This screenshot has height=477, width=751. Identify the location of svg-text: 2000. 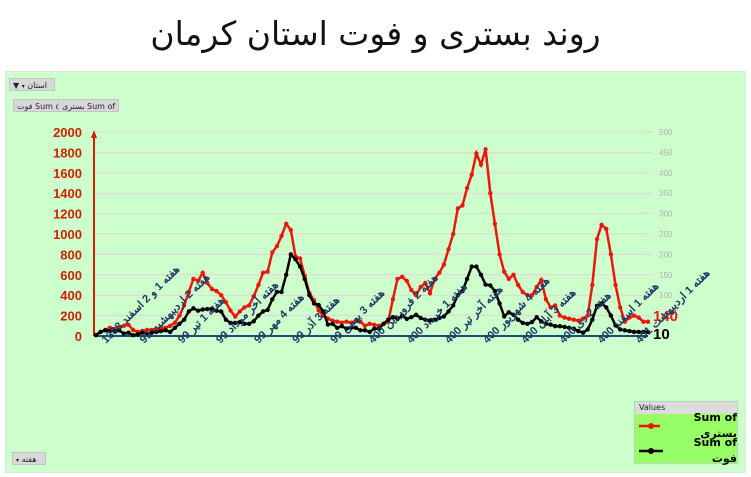
(67, 132).